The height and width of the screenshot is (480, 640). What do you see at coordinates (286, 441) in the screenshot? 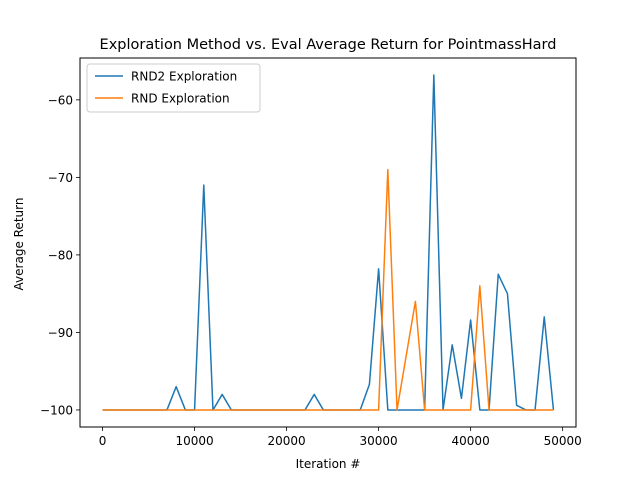
I see `x-tick-label: 20000` at bounding box center [286, 441].